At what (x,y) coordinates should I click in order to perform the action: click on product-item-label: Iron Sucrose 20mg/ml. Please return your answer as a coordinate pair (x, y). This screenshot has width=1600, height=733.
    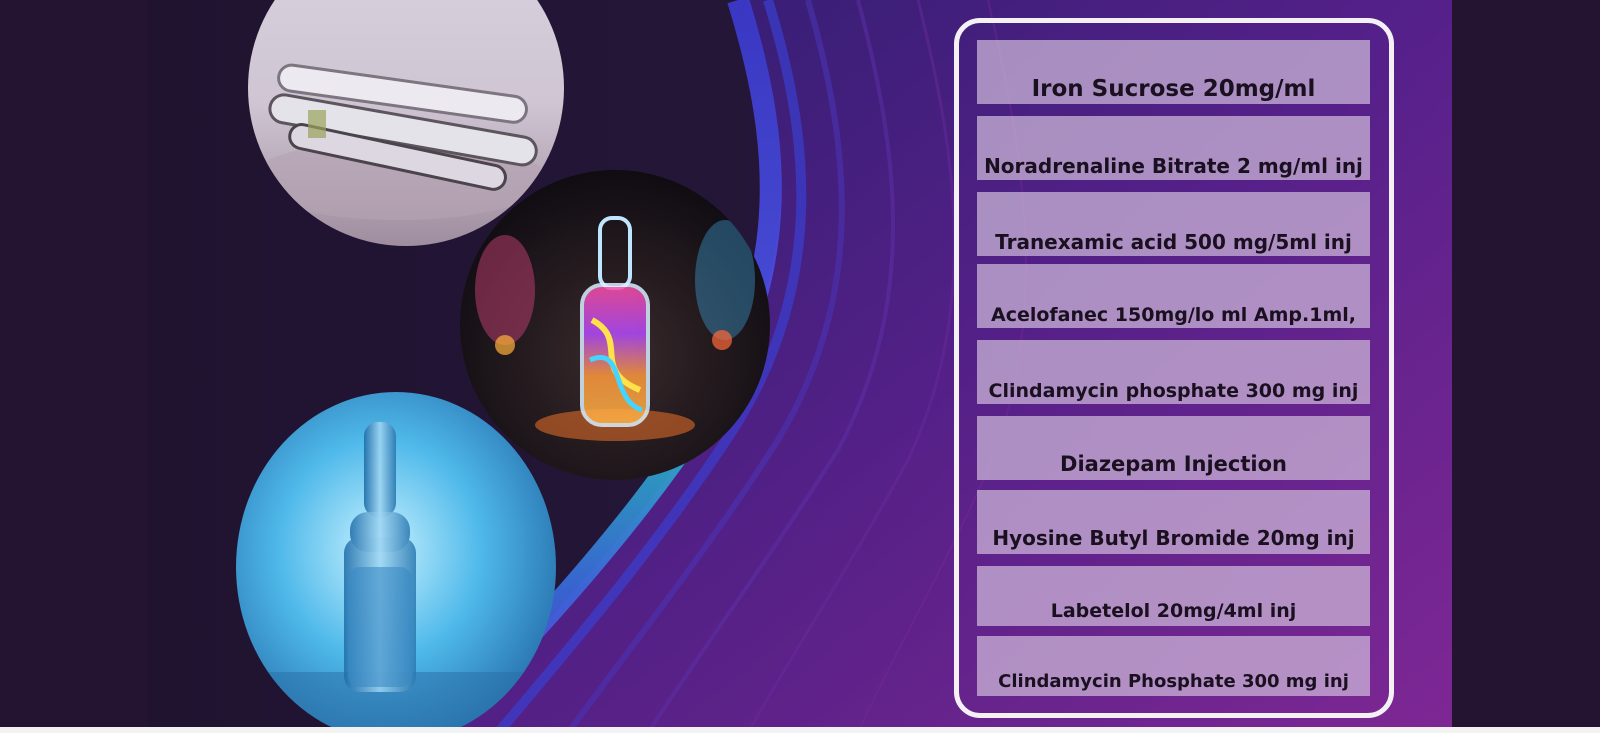
    Looking at the image, I should click on (1173, 89).